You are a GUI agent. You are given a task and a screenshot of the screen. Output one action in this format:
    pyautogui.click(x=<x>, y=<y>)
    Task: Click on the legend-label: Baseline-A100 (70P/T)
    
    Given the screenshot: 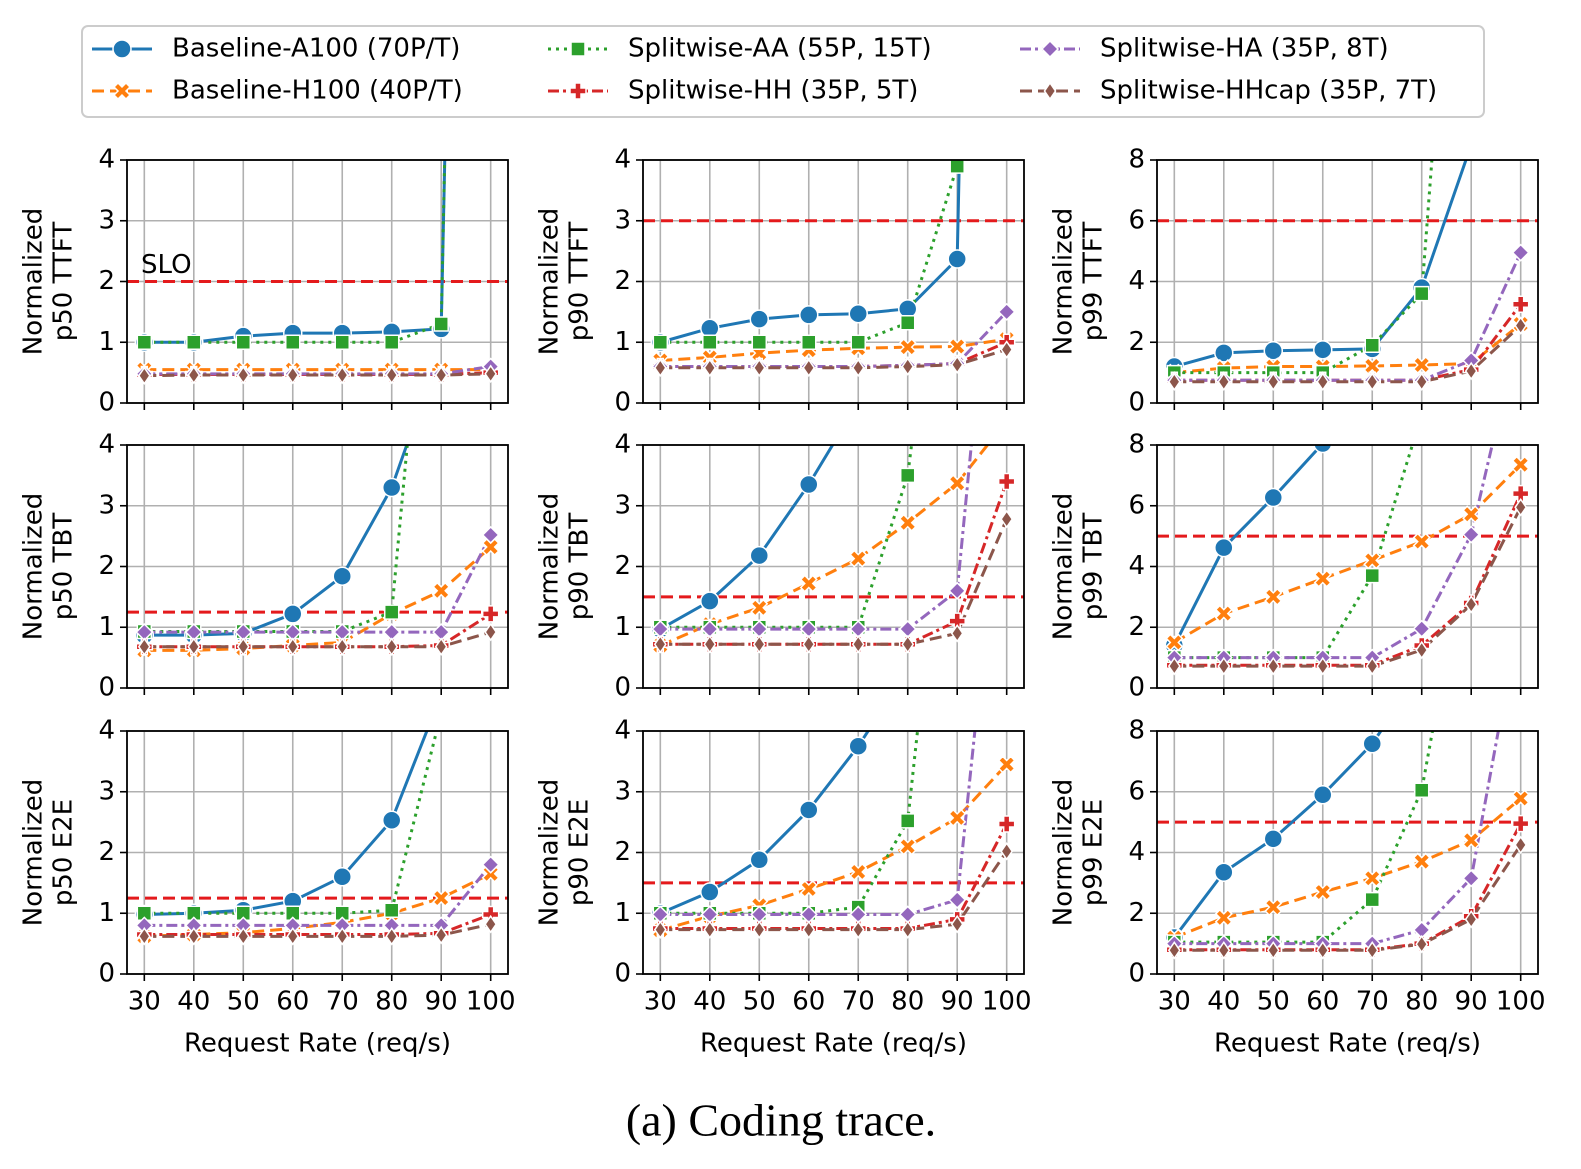 What is the action you would take?
    pyautogui.click(x=316, y=49)
    